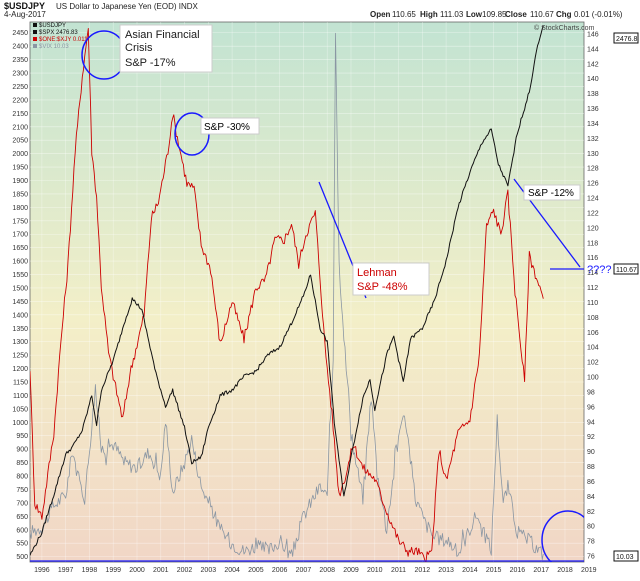  I want to click on x-tick-label: 1999, so click(113, 570).